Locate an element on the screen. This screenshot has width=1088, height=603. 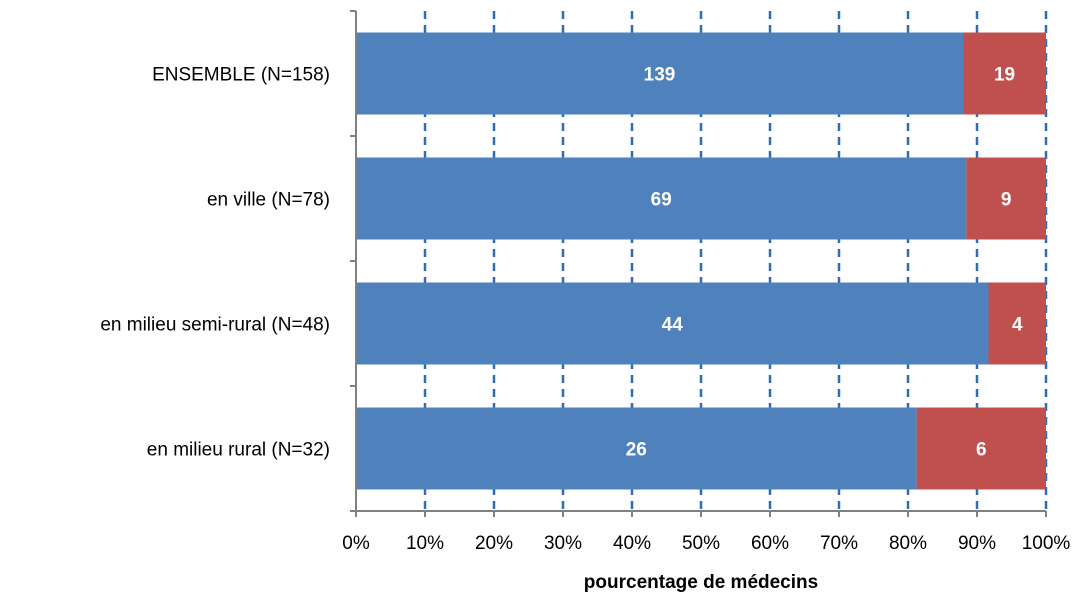
bar-value-label: 19 is located at coordinates (1004, 75).